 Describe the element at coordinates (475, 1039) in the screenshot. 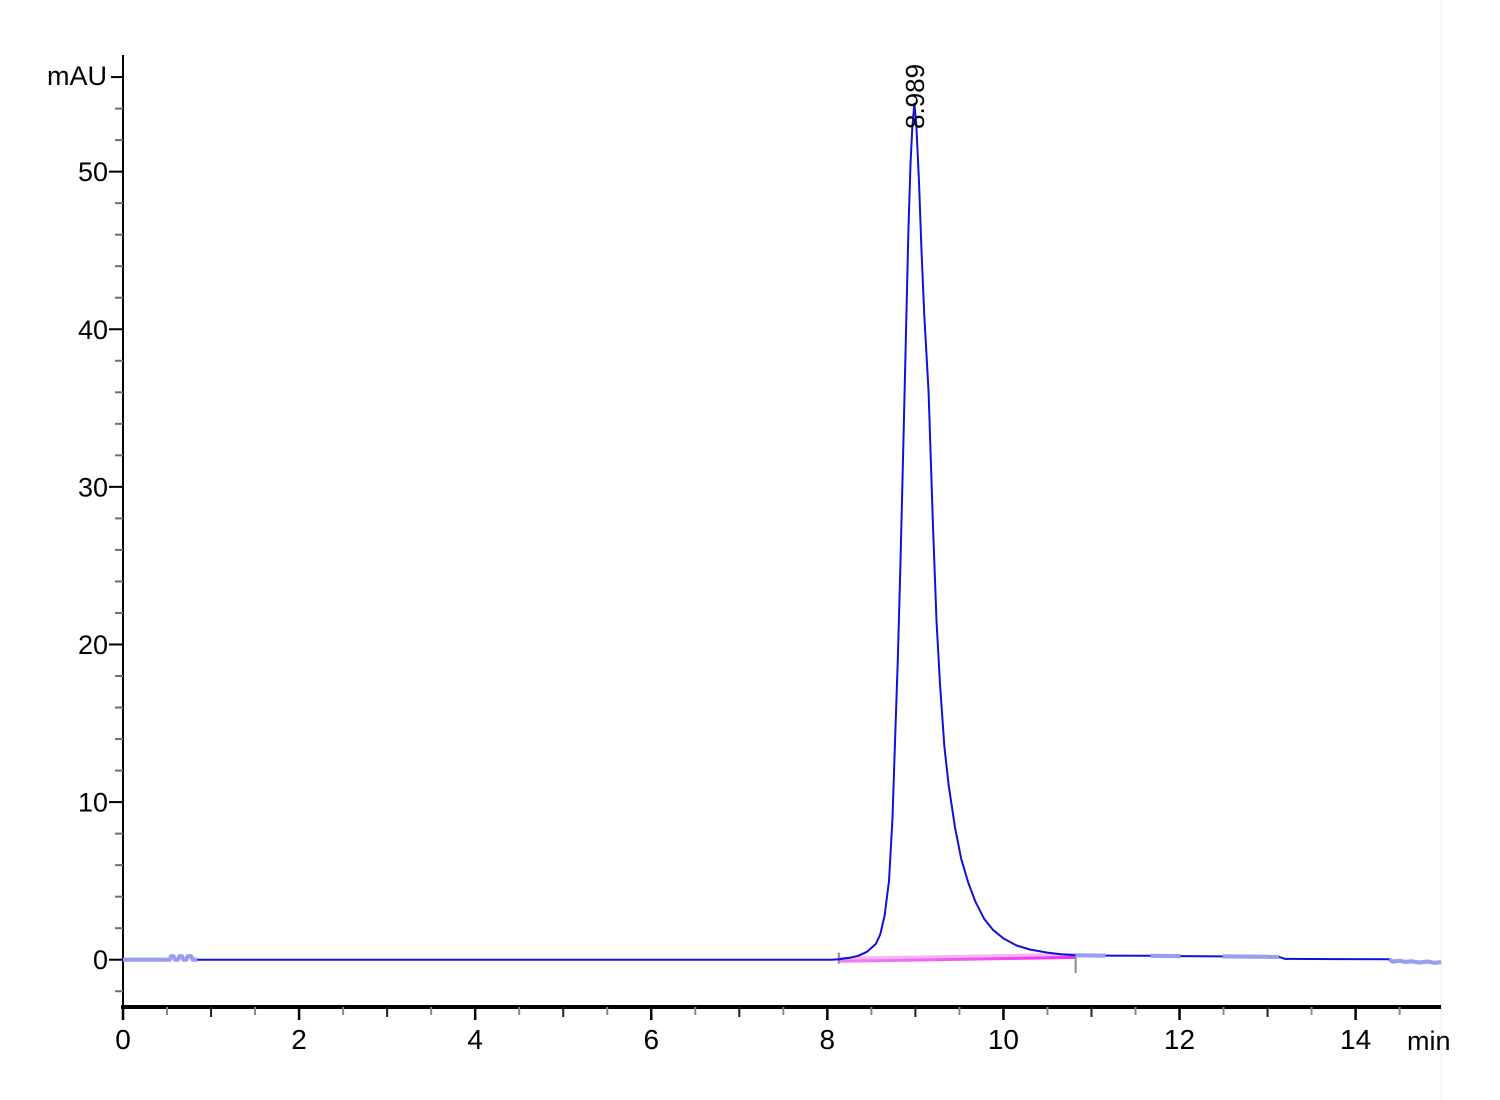

I see `x-tick-label: 4` at that location.